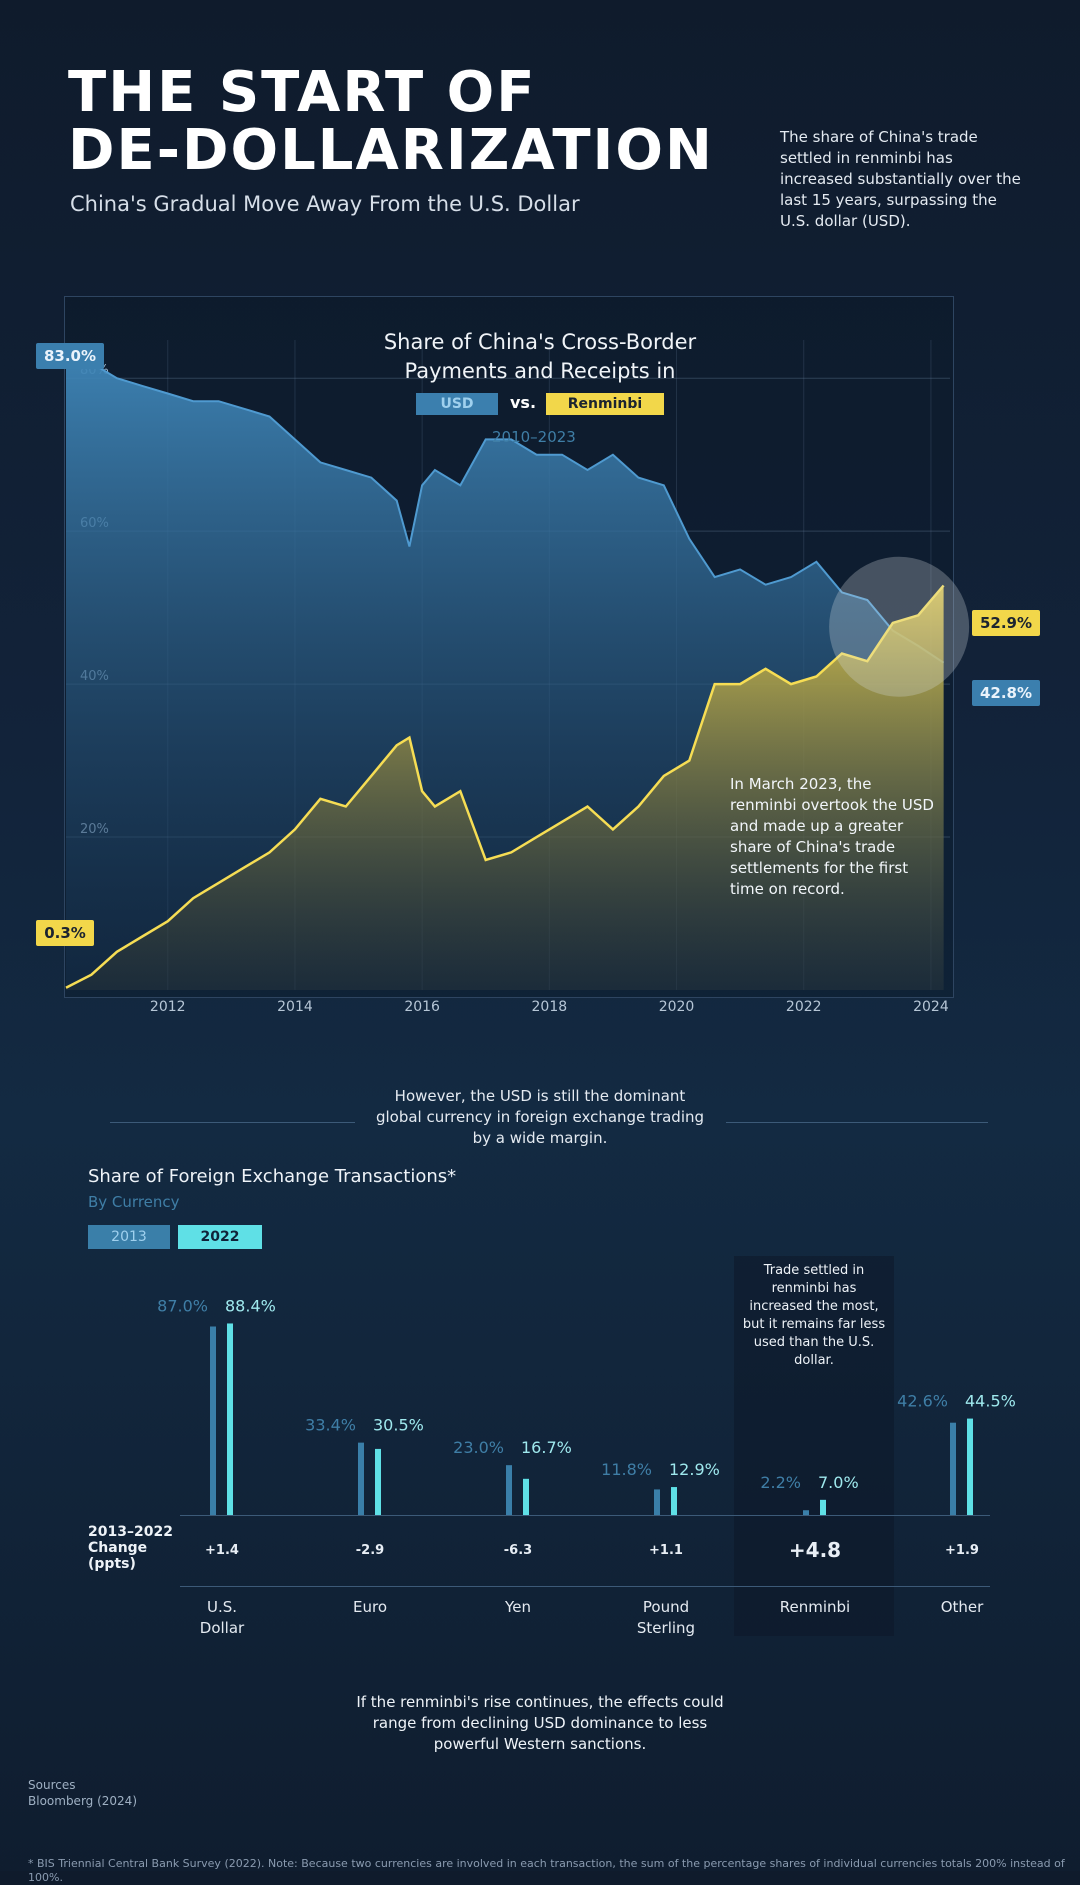 This screenshot has height=1885, width=1080. Describe the element at coordinates (130, 1532) in the screenshot. I see `change-label-1: 2013–2022` at that location.